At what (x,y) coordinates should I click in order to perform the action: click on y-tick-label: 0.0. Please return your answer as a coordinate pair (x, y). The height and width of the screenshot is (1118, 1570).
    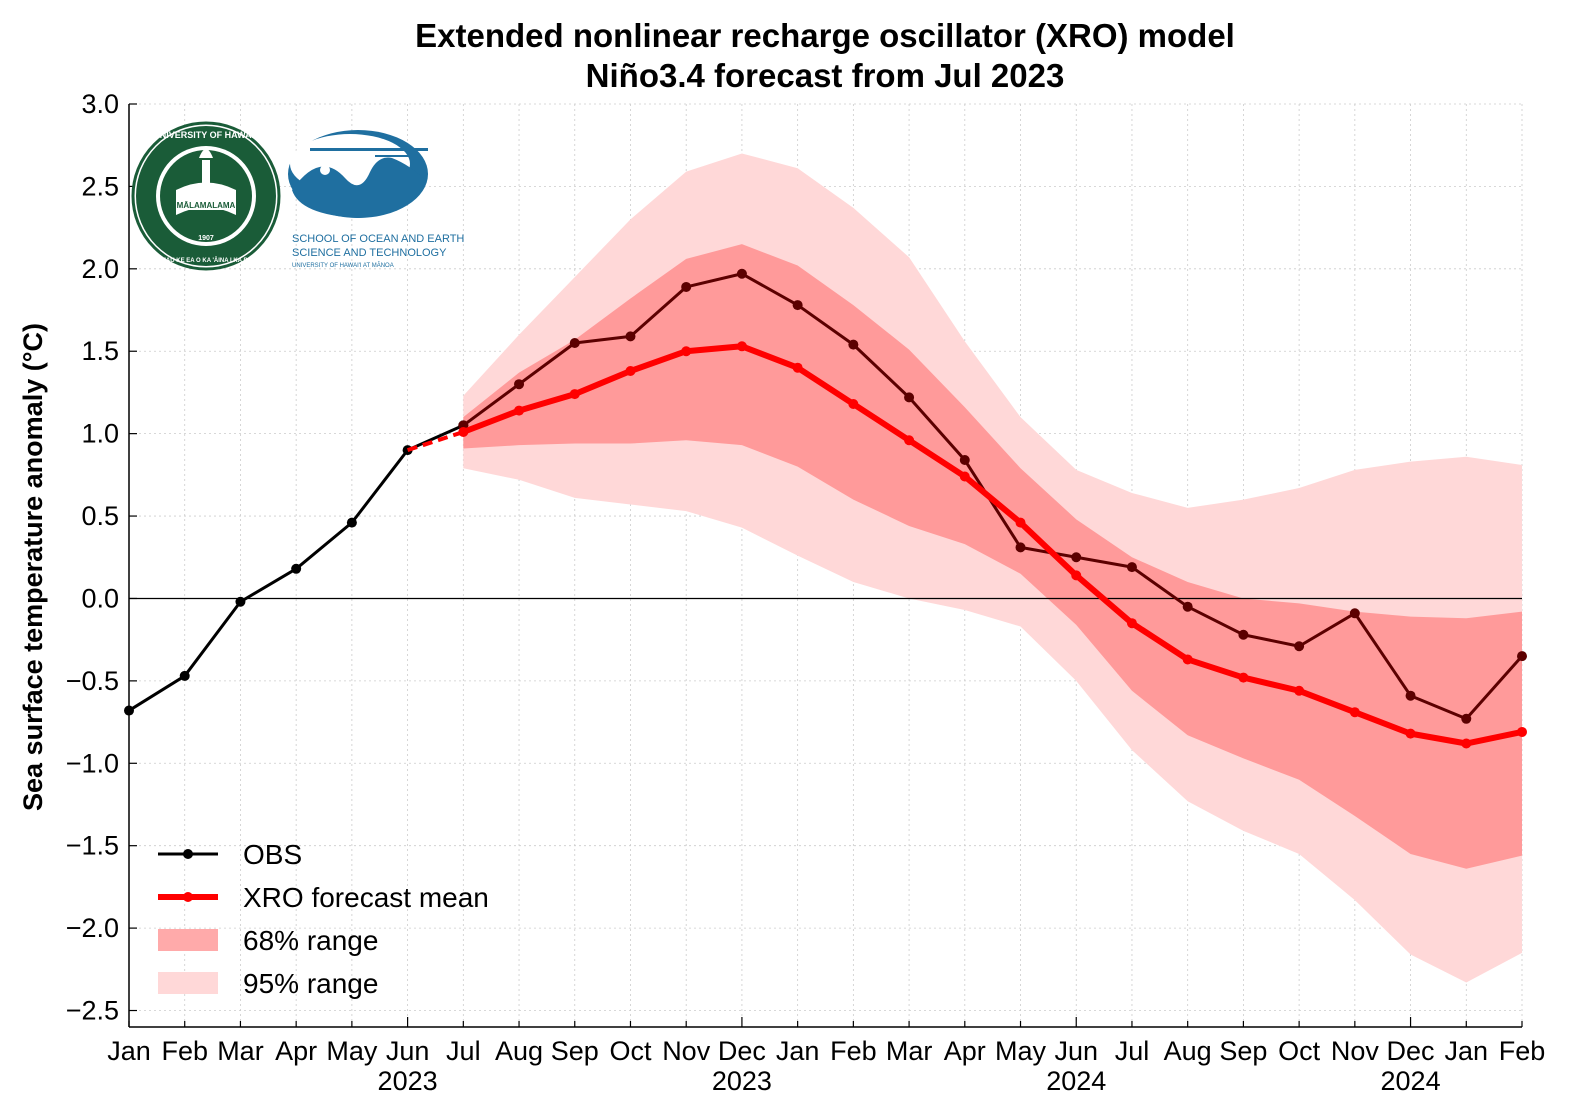
    Looking at the image, I should click on (100, 598).